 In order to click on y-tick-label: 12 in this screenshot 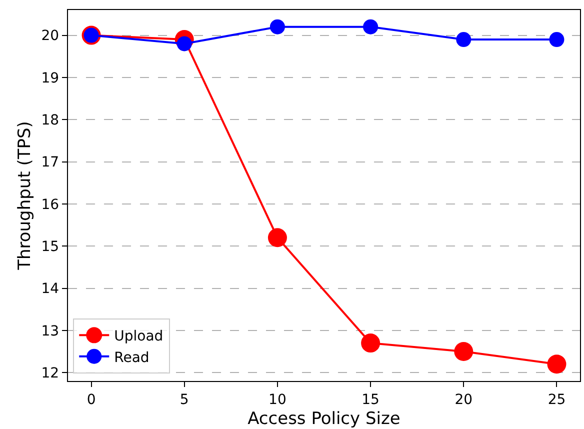, I will do `click(50, 373)`.